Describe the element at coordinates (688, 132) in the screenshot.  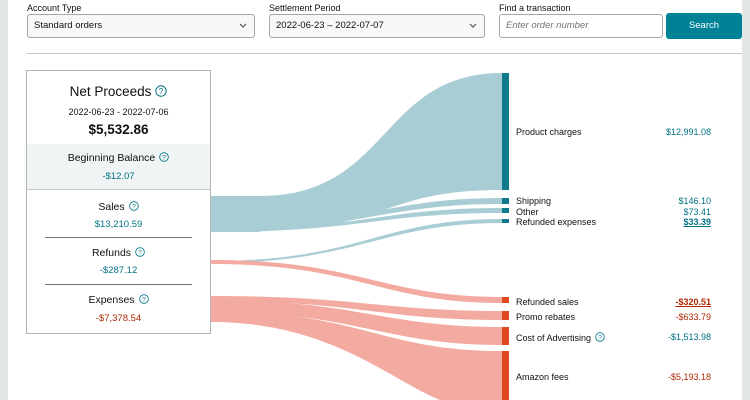
I see `product-charges-value: $12,991.08` at that location.